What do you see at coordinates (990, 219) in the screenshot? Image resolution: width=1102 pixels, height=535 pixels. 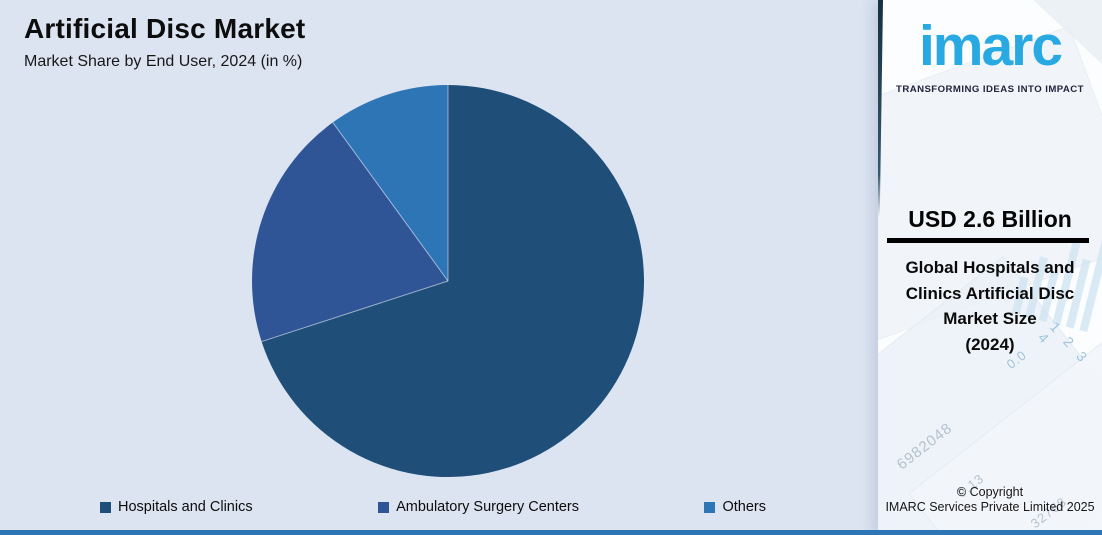 I see `market-size-value: USD 2.6 Billion` at bounding box center [990, 219].